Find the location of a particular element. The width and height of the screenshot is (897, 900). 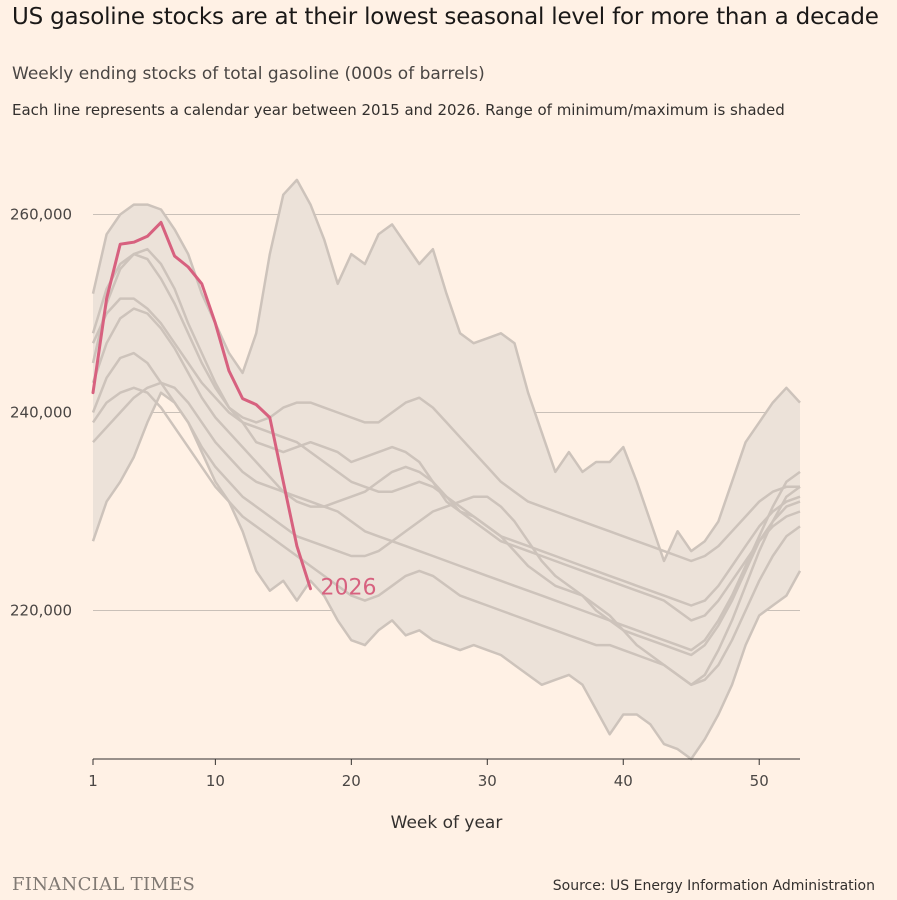

x-tick-label: 30 is located at coordinates (487, 781).